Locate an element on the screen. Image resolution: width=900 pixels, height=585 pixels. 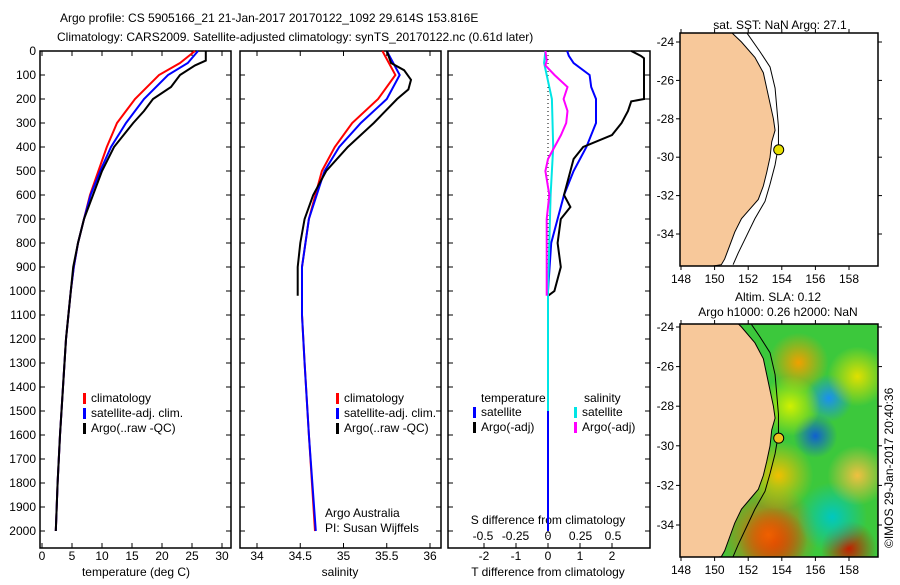
sst-map-frame is located at coordinates (779, 149).